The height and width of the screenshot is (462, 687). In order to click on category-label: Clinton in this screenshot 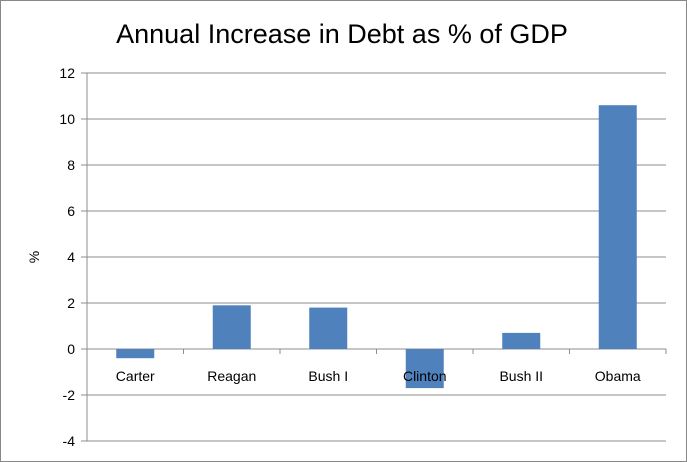, I will do `click(425, 376)`.